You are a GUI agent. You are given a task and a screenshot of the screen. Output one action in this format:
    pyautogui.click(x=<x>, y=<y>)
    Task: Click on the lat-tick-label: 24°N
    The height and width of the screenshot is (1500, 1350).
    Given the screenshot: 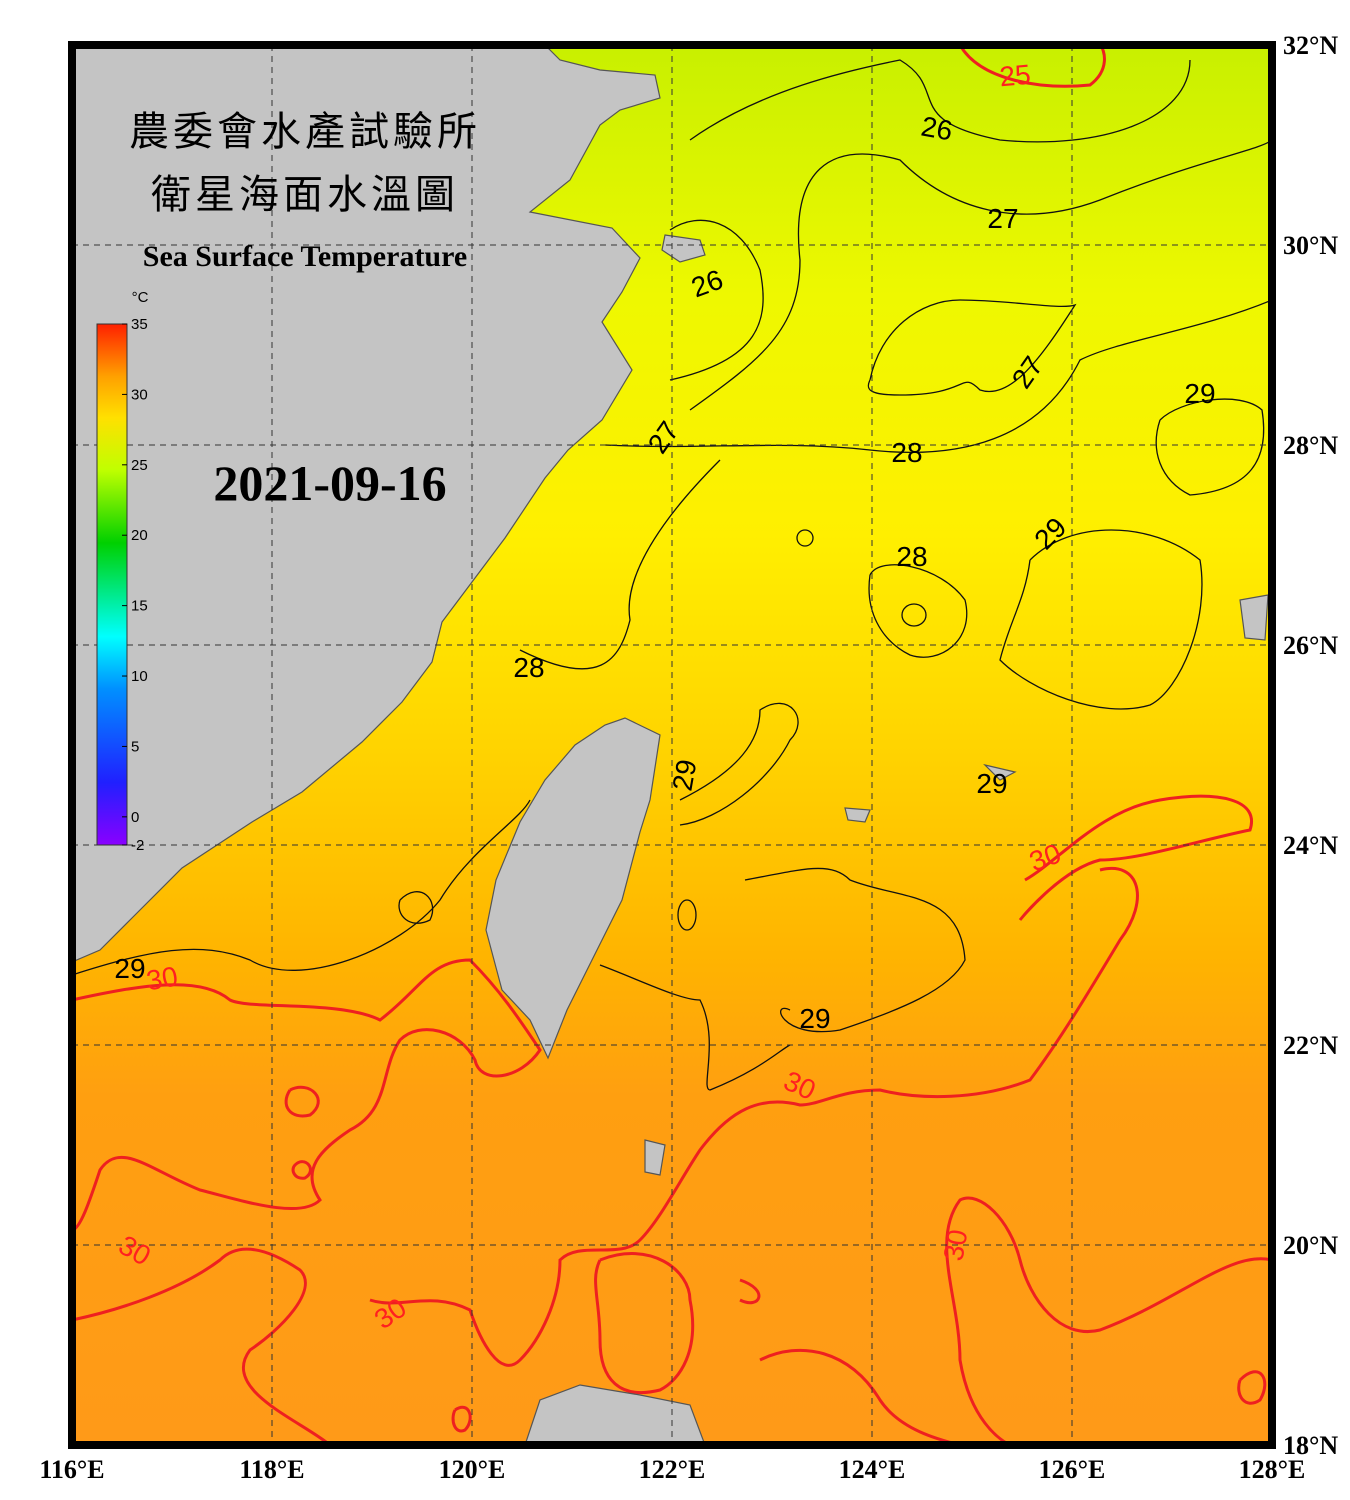 What is the action you would take?
    pyautogui.click(x=1310, y=845)
    